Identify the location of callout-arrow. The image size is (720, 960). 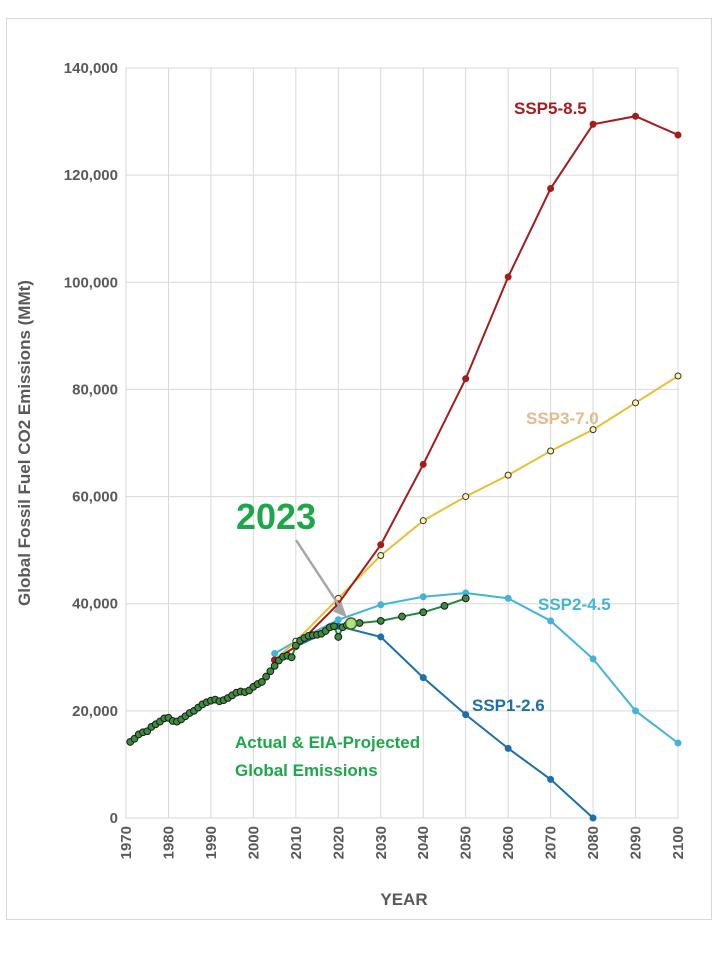
(321, 578).